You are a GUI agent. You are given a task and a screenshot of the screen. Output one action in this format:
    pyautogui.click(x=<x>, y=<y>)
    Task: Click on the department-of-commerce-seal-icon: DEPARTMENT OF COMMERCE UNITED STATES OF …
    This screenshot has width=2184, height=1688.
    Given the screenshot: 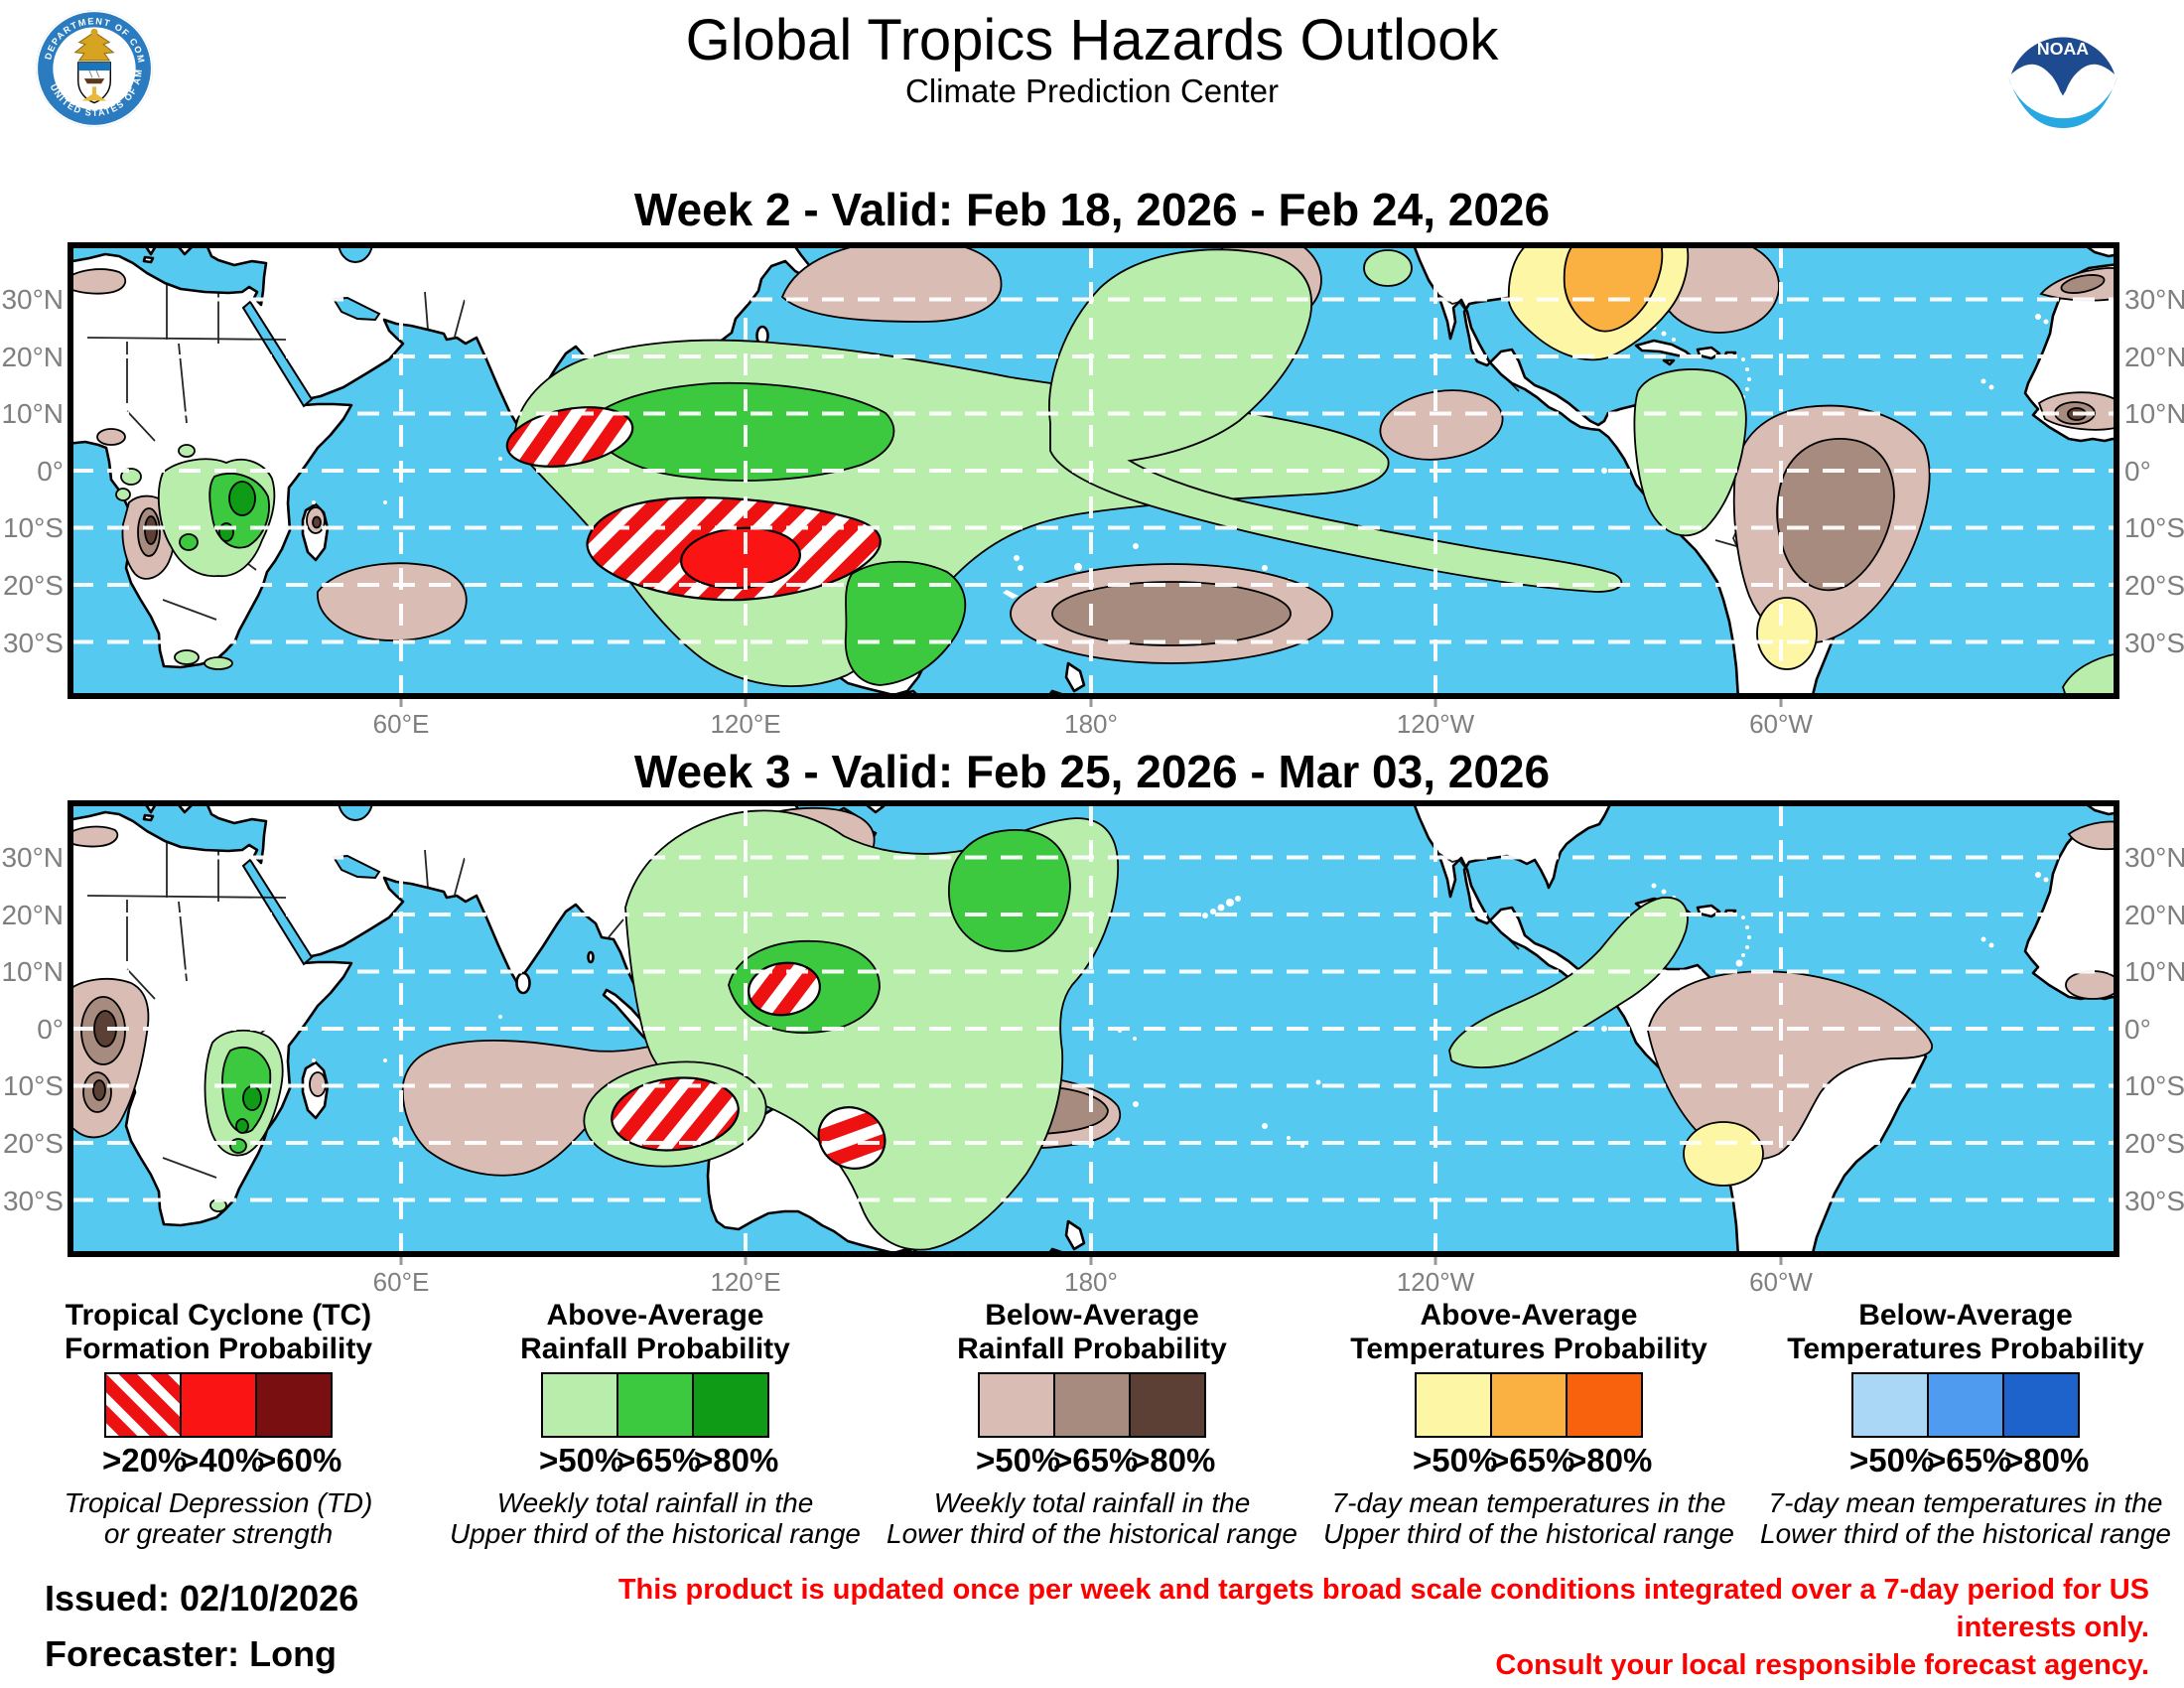 What is the action you would take?
    pyautogui.click(x=93, y=67)
    